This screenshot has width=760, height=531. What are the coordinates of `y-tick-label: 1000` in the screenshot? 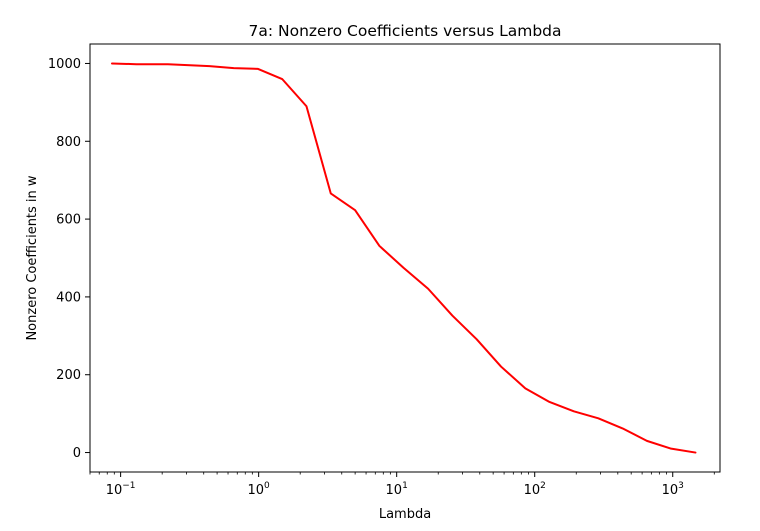 It's located at (64, 64).